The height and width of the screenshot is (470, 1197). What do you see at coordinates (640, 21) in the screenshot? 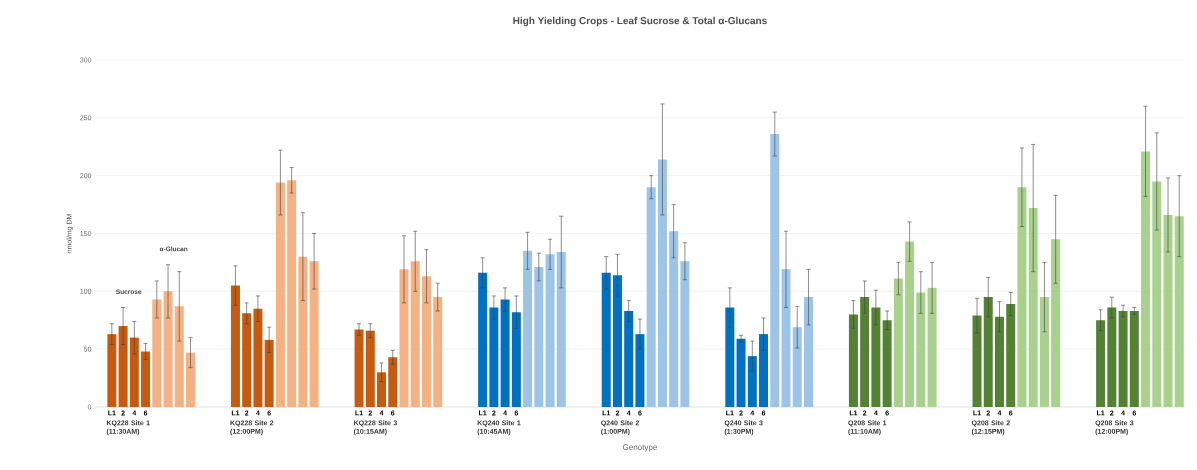
I see `chart-title: High Yielding Crops - Leaf Sucrose & Total α-Glucans` at bounding box center [640, 21].